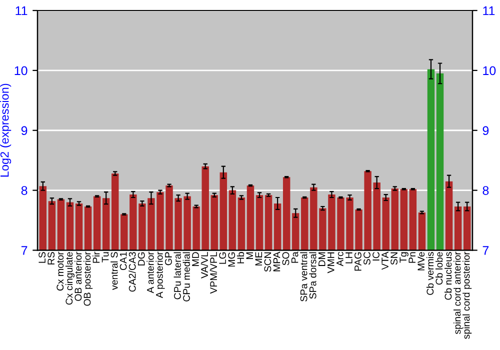 The image size is (500, 350). Describe the element at coordinates (312, 275) in the screenshot. I see `x-tick-label: SPa dorsal` at that location.